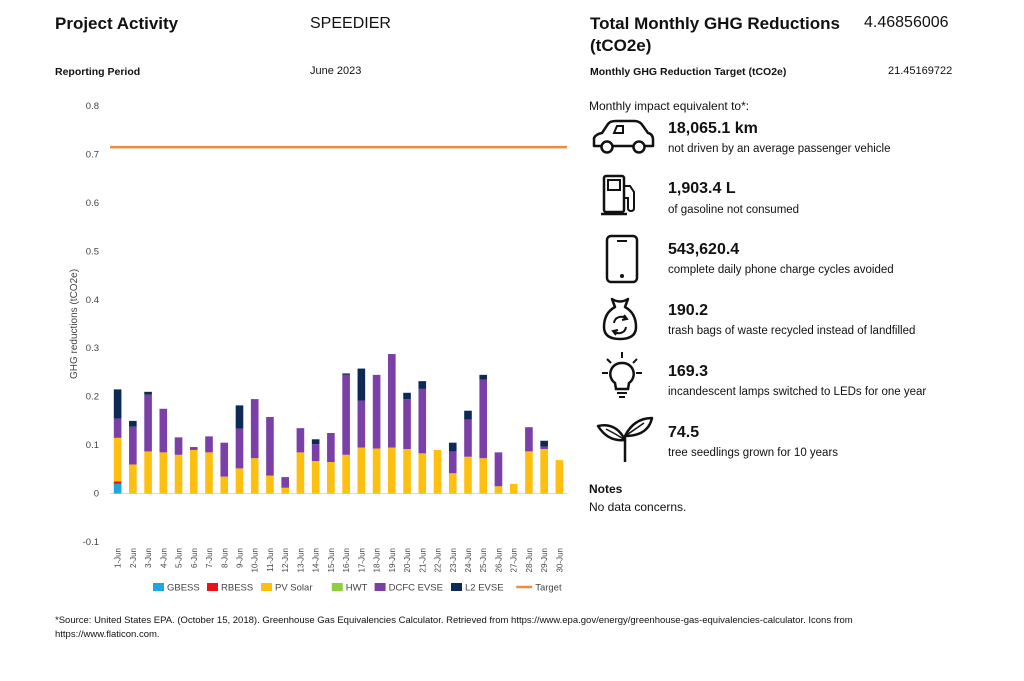 This screenshot has width=1024, height=681. Describe the element at coordinates (118, 558) in the screenshot. I see `x-tick-label: 1-Jun` at that location.